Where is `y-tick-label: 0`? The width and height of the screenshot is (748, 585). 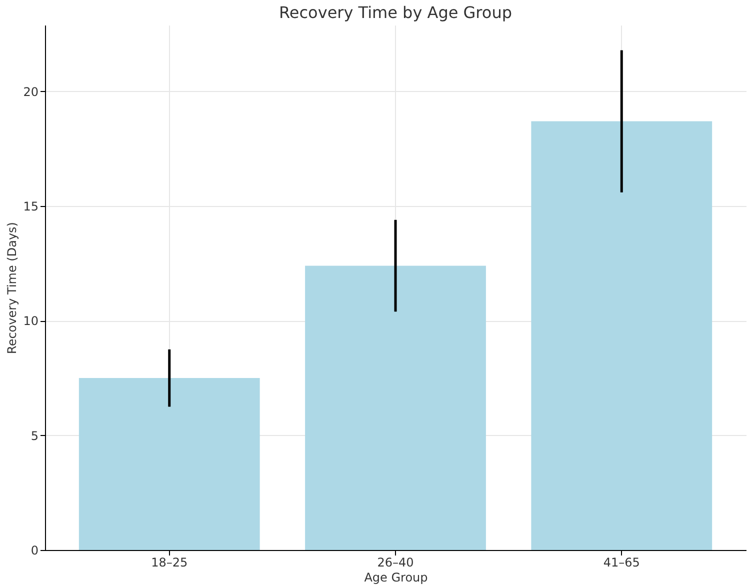
y-tick-label: 0 is located at coordinates (34, 551).